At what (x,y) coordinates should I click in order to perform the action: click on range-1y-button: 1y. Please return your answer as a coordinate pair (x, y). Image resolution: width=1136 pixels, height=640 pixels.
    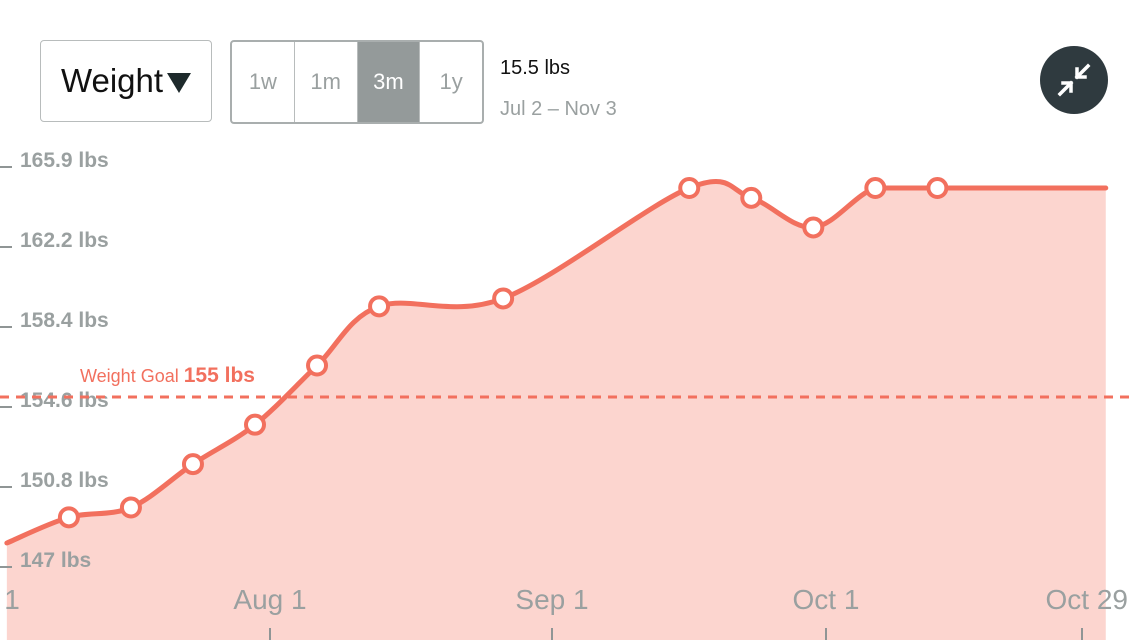
    Looking at the image, I should click on (451, 81).